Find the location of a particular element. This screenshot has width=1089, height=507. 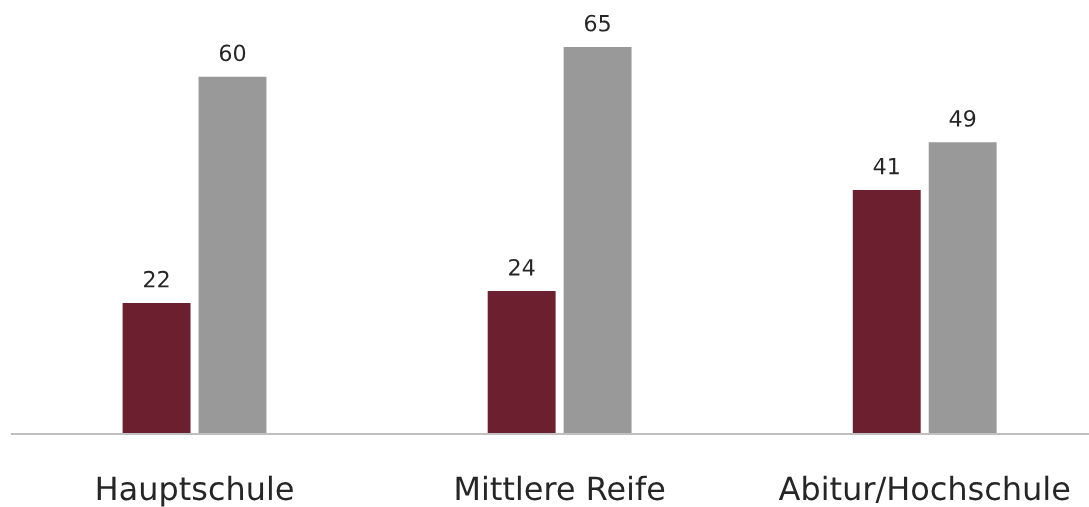

data-label: 24 is located at coordinates (522, 267).